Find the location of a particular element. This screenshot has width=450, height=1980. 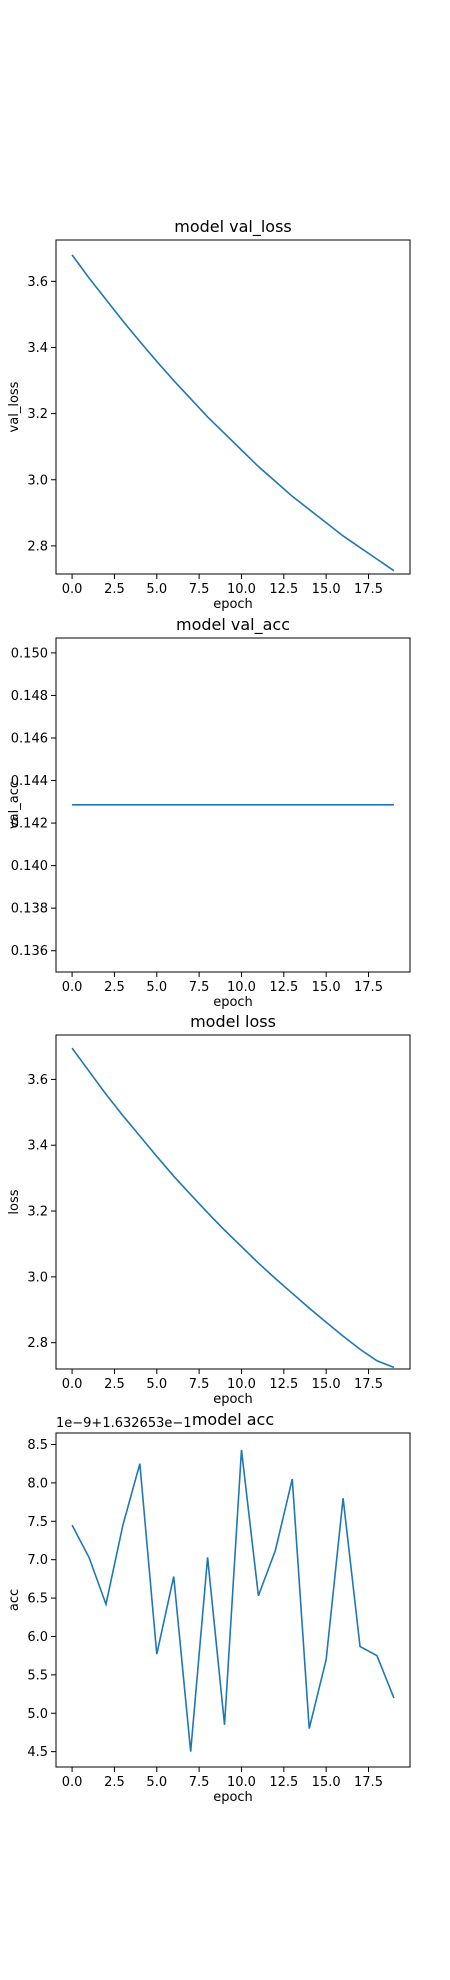

chart-title: model acc is located at coordinates (233, 1419).